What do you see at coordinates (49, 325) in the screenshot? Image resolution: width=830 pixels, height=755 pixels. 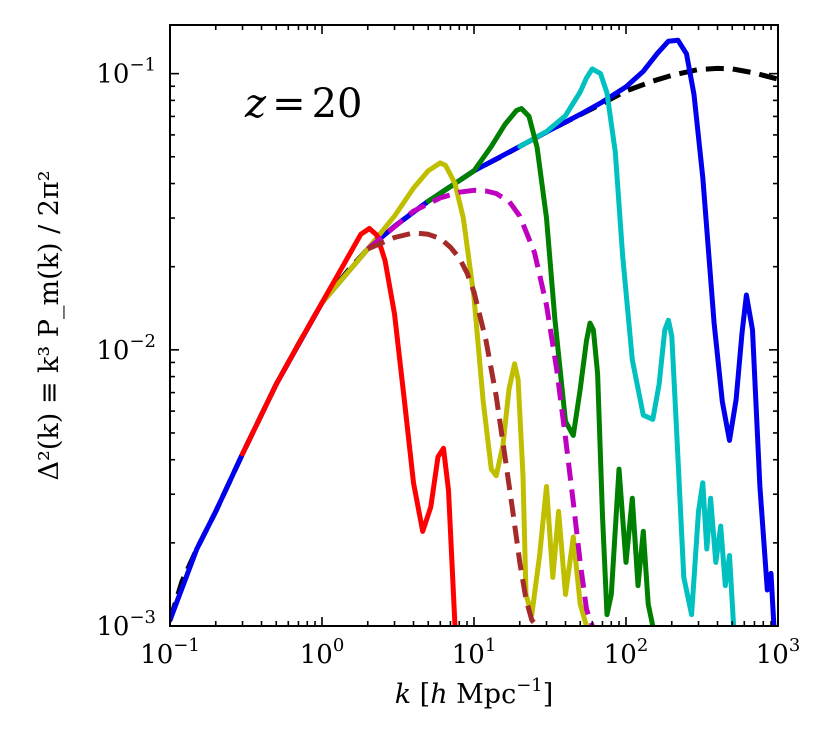 I see `y-axis-label: Δ²(k) ≡ k³ P_m(k) / 2π²` at bounding box center [49, 325].